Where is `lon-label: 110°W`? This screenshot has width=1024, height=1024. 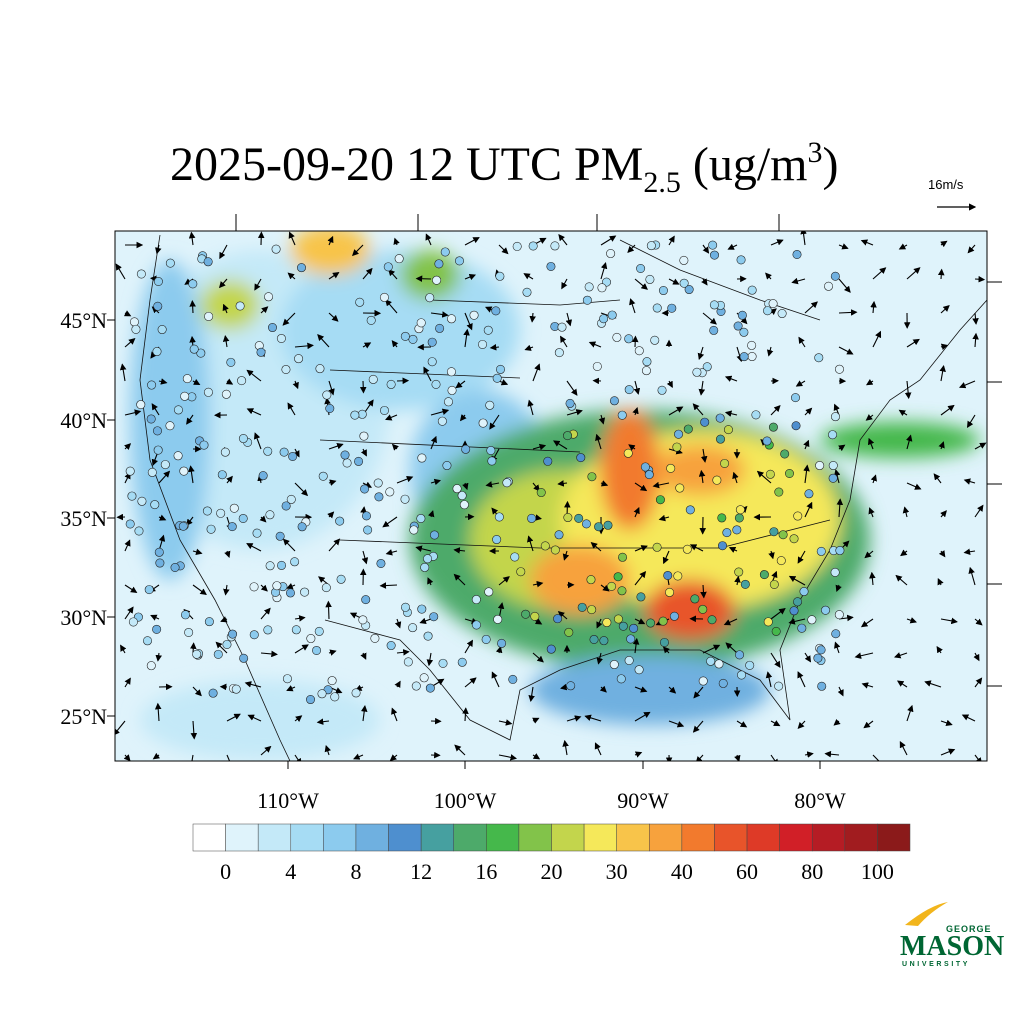
lon-label: 110°W is located at coordinates (288, 800).